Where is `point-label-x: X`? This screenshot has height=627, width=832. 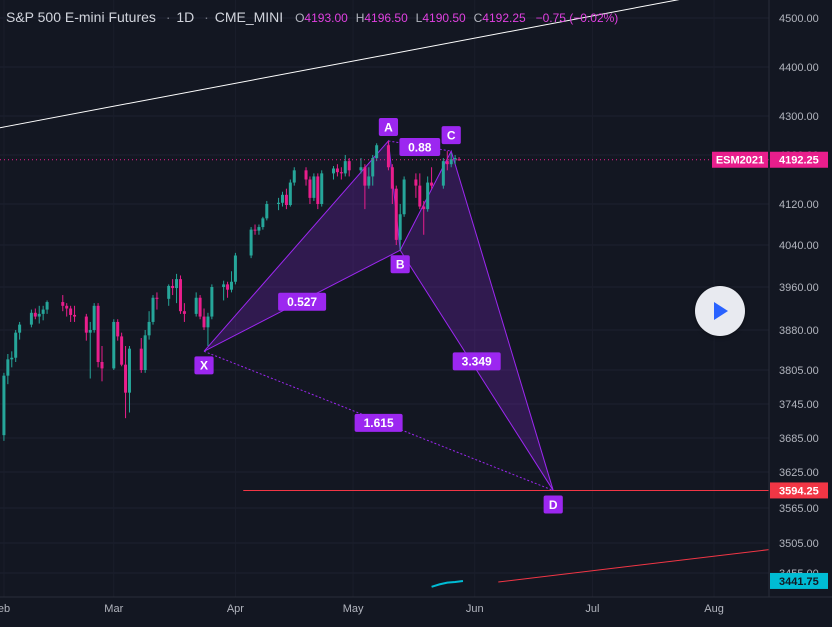
point-label-x: X is located at coordinates (204, 365).